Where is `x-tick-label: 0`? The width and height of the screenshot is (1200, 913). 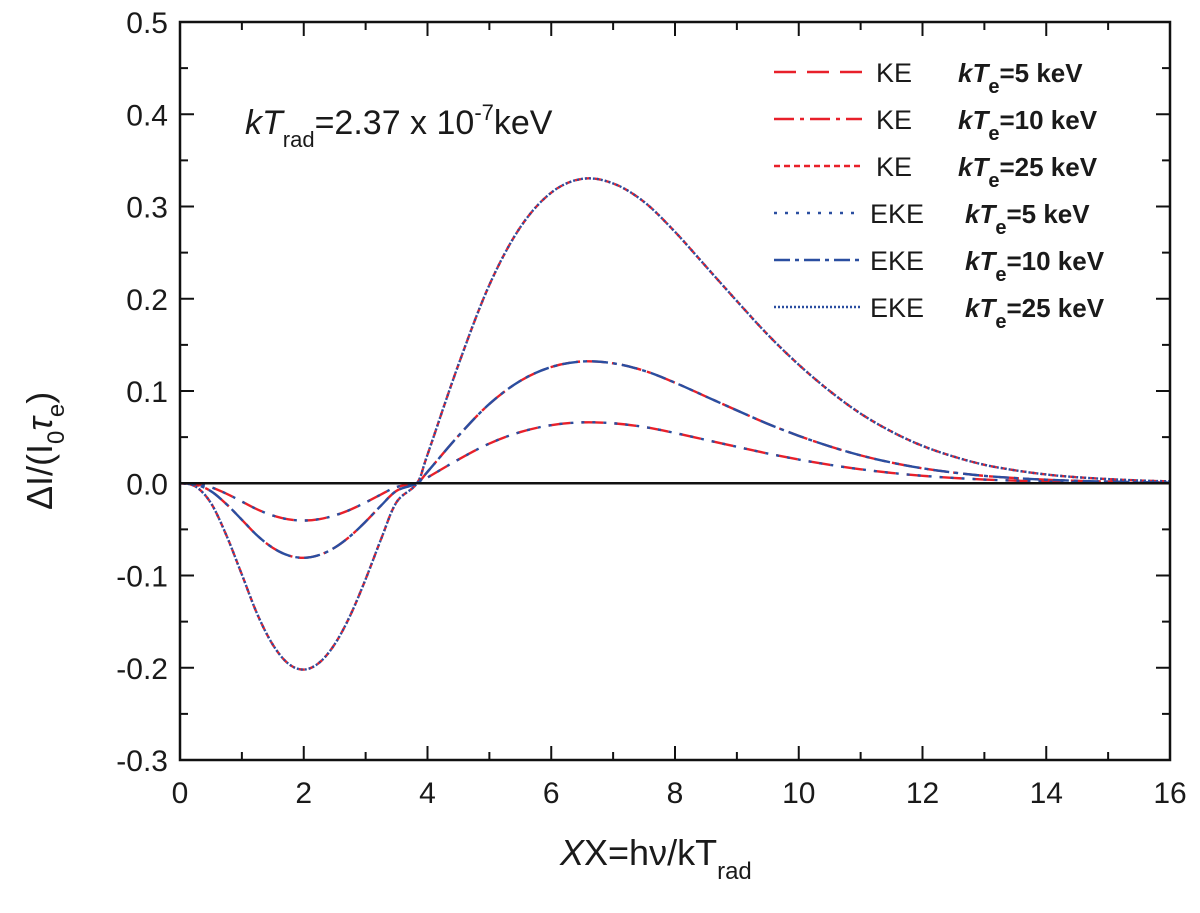 x-tick-label: 0 is located at coordinates (180, 793).